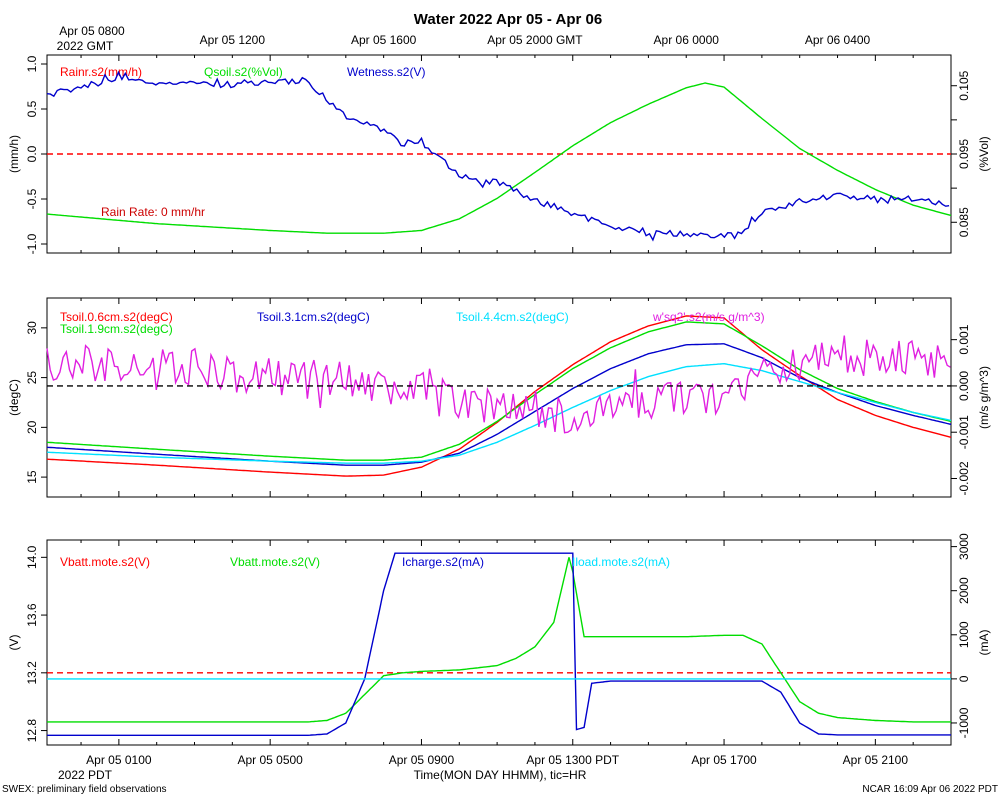 The height and width of the screenshot is (800, 1000). Describe the element at coordinates (964, 386) in the screenshot. I see `right-tick-label: 0.000` at that location.